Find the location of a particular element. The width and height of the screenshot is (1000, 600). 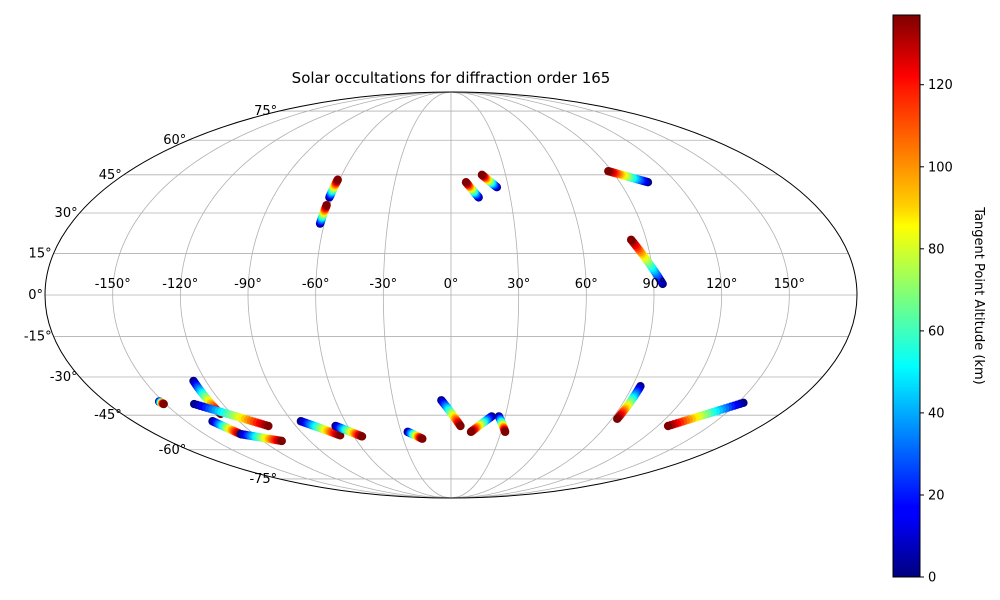

latitude-tick-label: 15° is located at coordinates (40, 253).